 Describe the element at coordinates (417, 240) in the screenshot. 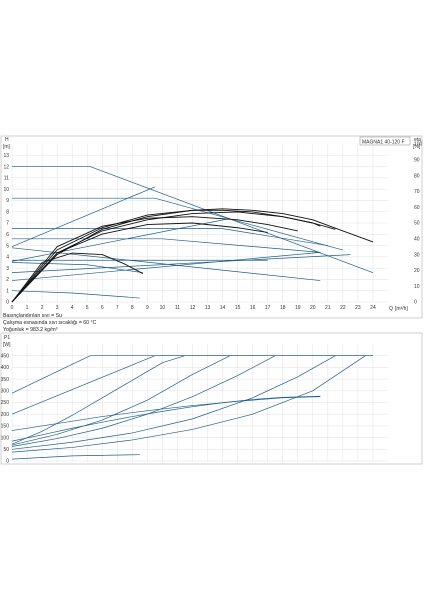

I see `efficiency-tick-label: 40` at that location.